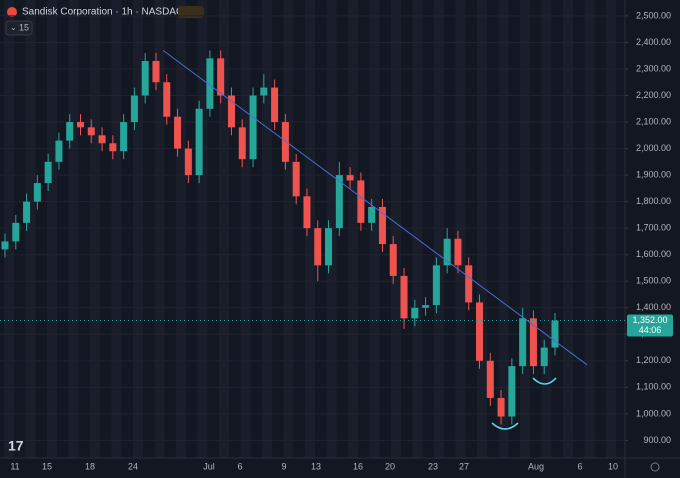 The image size is (680, 478). What do you see at coordinates (14, 466) in the screenshot?
I see `x-tick-label: 11` at bounding box center [14, 466].